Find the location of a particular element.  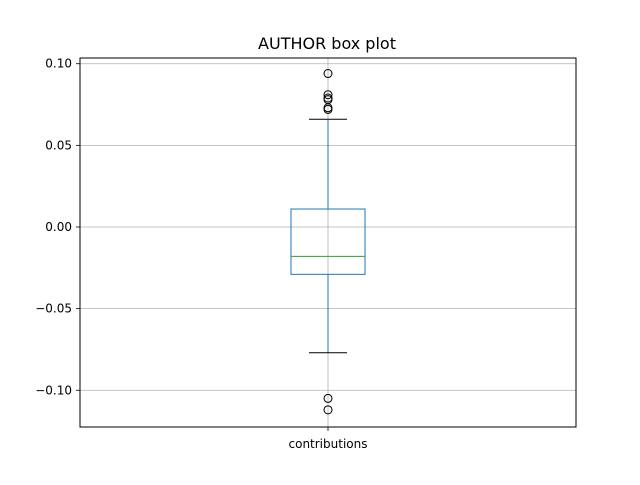

y-tick-label: −0.05 is located at coordinates (53, 309).